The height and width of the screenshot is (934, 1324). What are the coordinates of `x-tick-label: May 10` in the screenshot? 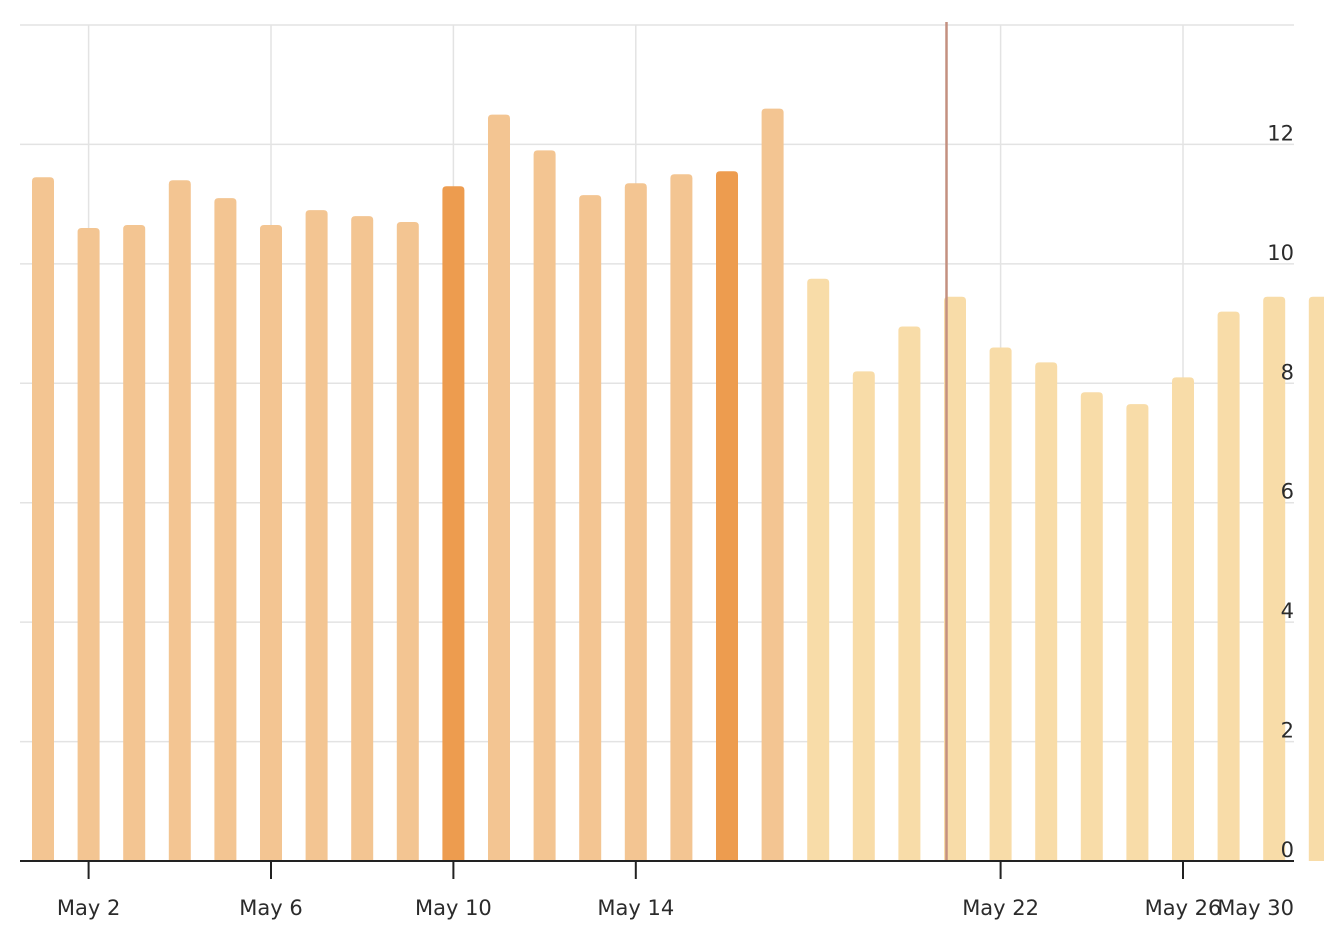 It's located at (453, 908).